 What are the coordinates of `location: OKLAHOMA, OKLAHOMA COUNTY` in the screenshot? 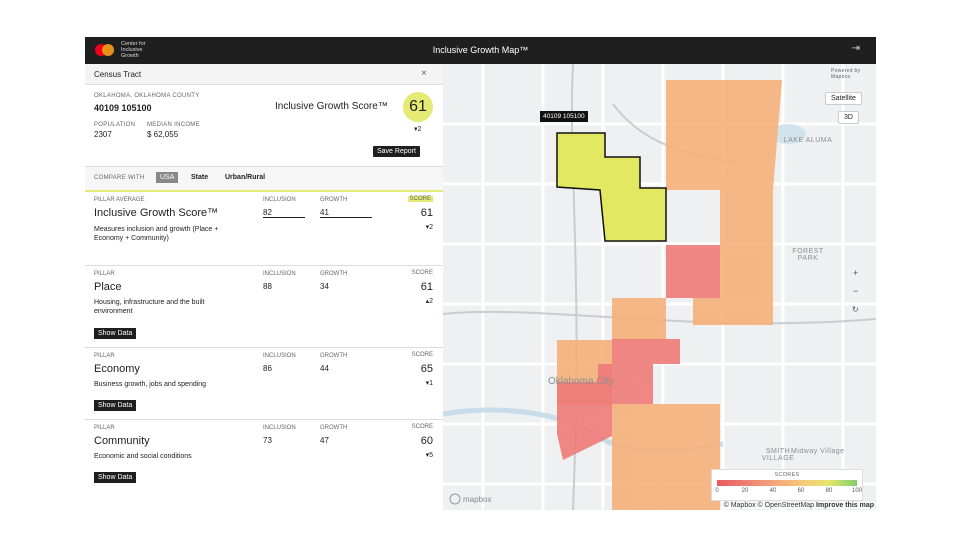 It's located at (147, 96).